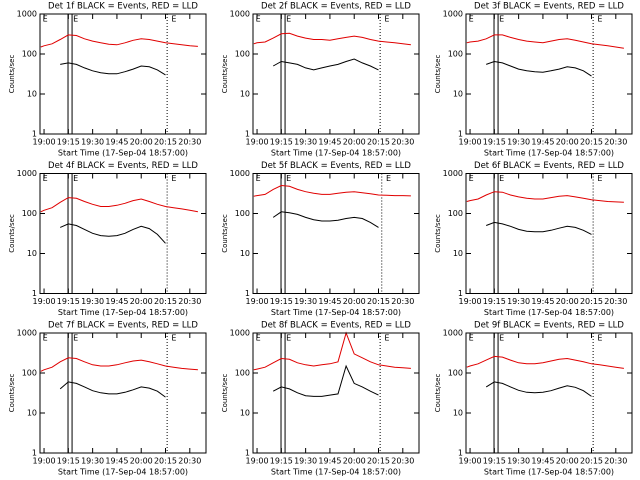  What do you see at coordinates (549, 7) in the screenshot?
I see `chart-title: Det 3f BLACK = Events, RED = LLD` at bounding box center [549, 7].